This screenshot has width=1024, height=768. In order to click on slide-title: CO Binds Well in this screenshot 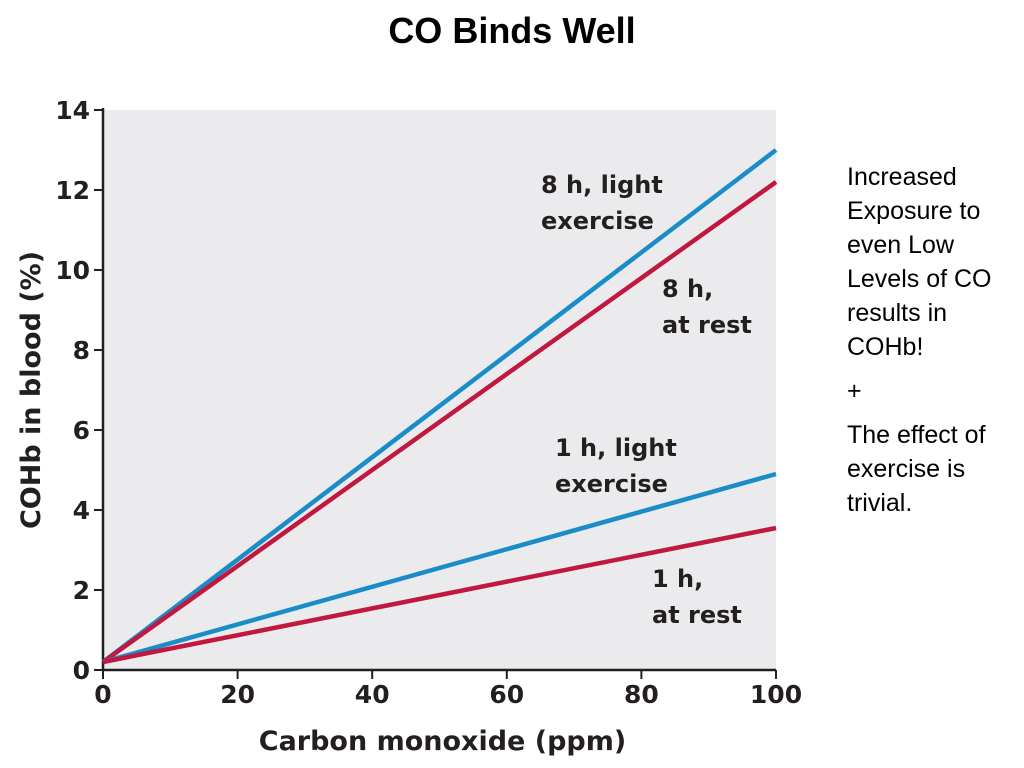, I will do `click(512, 30)`.